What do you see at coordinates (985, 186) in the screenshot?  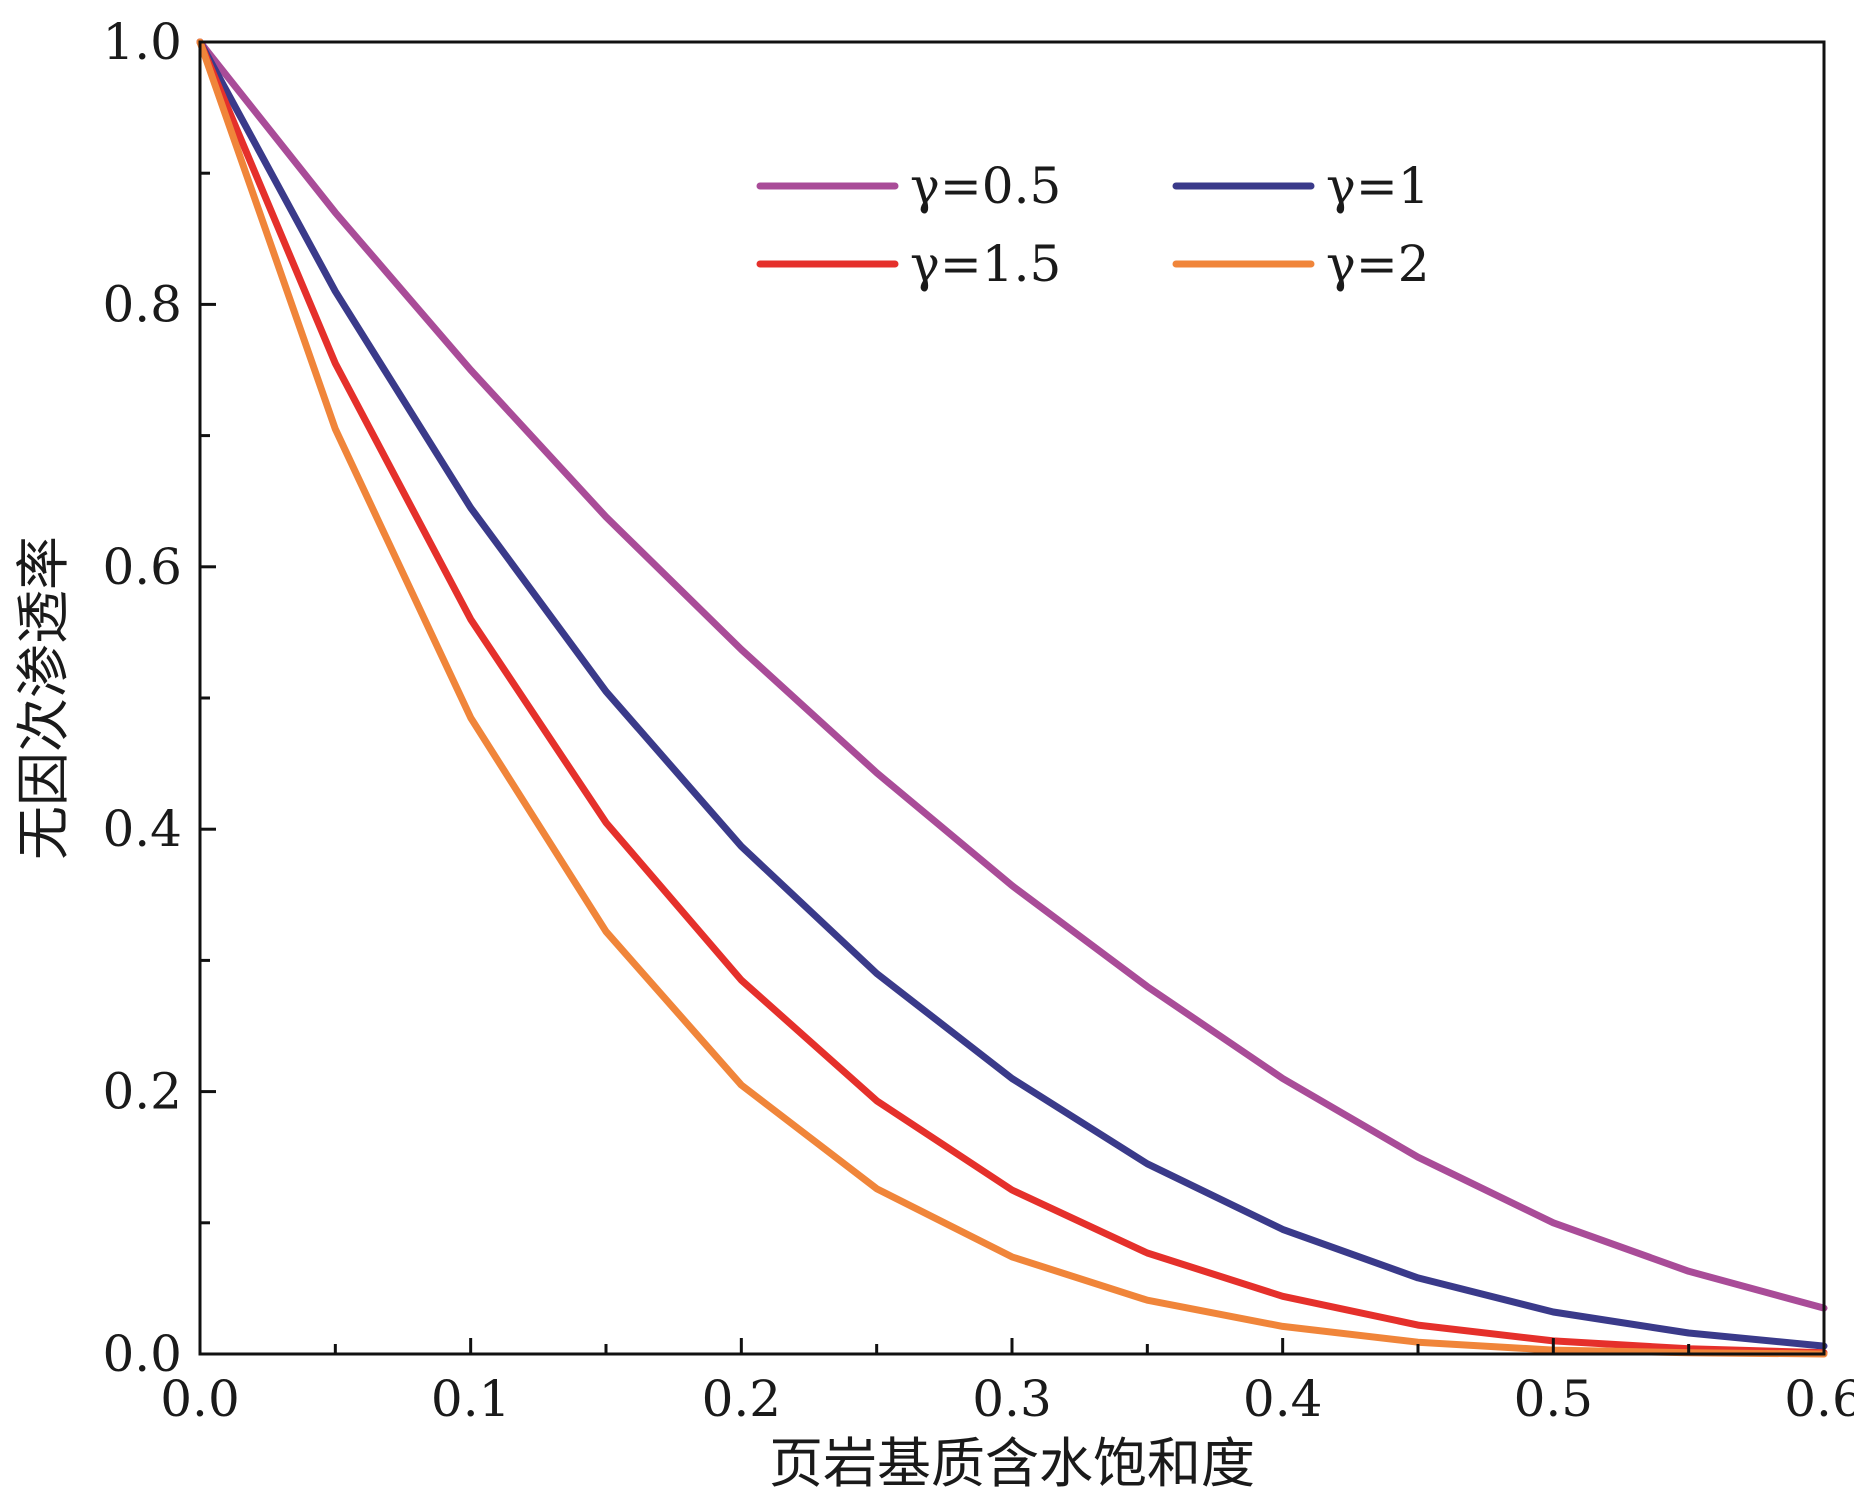 I see `legend-label-0: γ=0.5` at bounding box center [985, 186].